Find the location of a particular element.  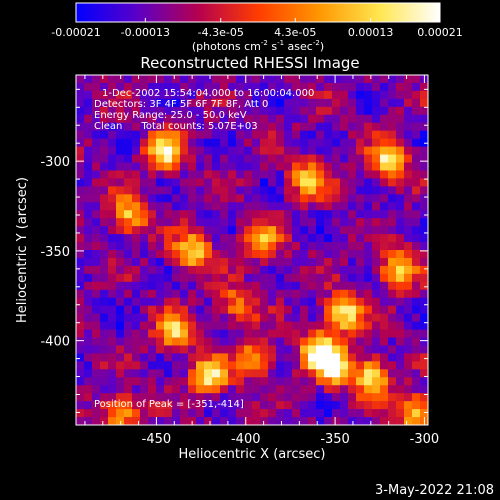

y-axis-label: Heliocentric Y (arcsec) is located at coordinates (22, 250).